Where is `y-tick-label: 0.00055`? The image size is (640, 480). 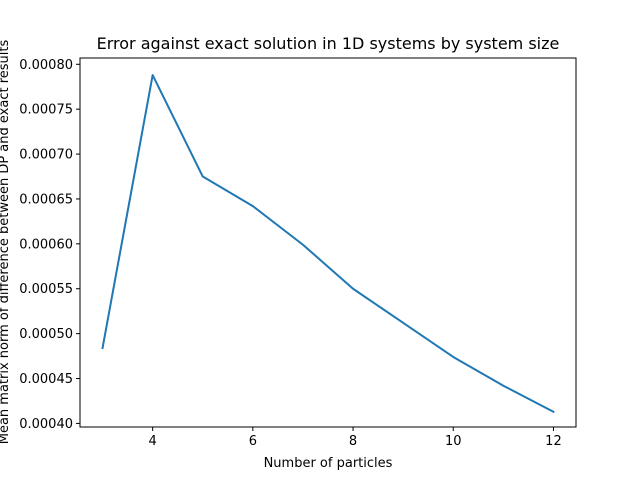
y-tick-label: 0.00055 is located at coordinates (46, 289).